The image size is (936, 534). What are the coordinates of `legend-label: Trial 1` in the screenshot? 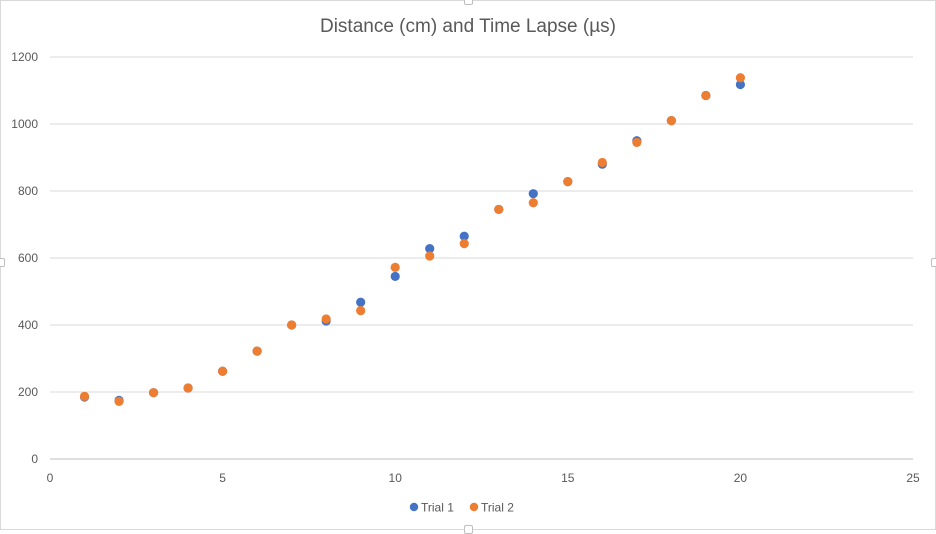 It's located at (437, 508).